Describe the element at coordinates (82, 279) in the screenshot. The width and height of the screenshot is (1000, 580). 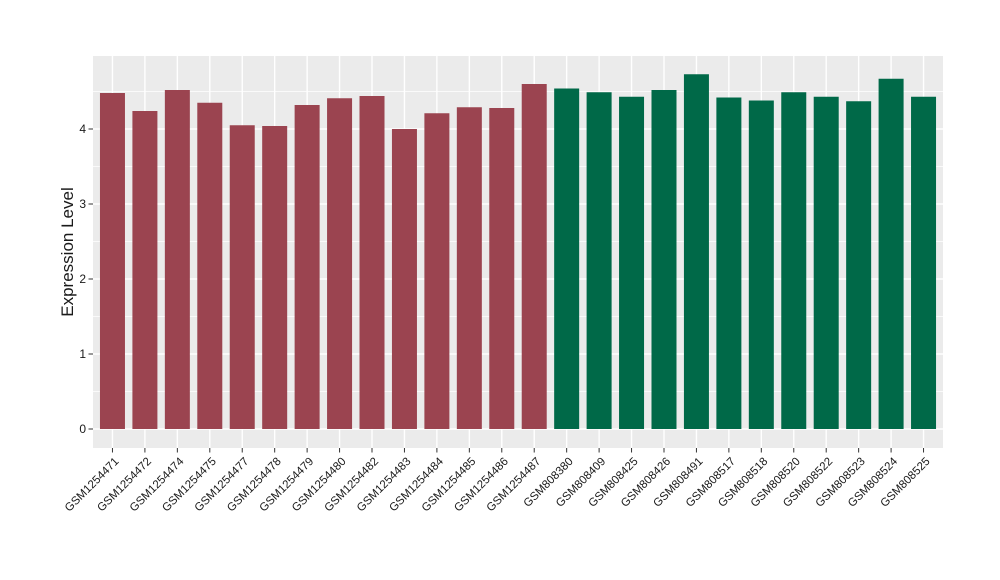
I see `y-tick-label: 2` at that location.